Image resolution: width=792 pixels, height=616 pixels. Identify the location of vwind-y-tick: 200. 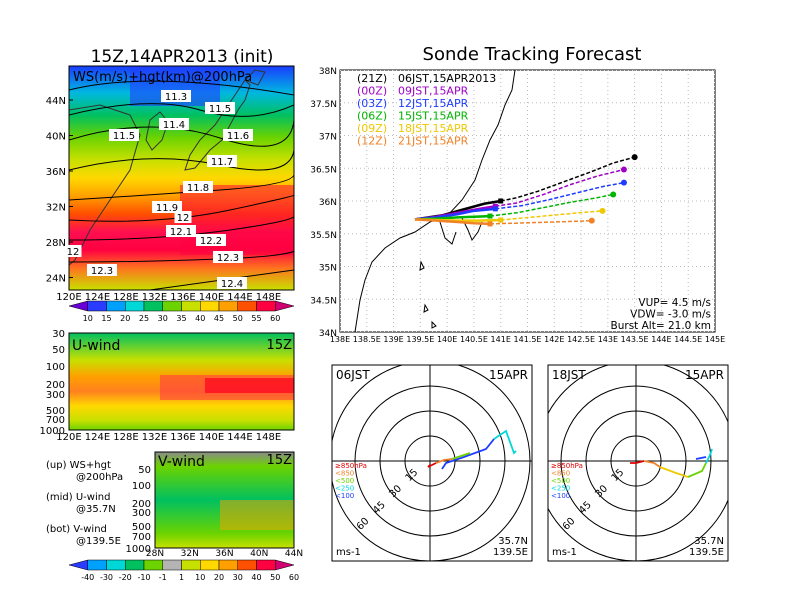
(141, 504).